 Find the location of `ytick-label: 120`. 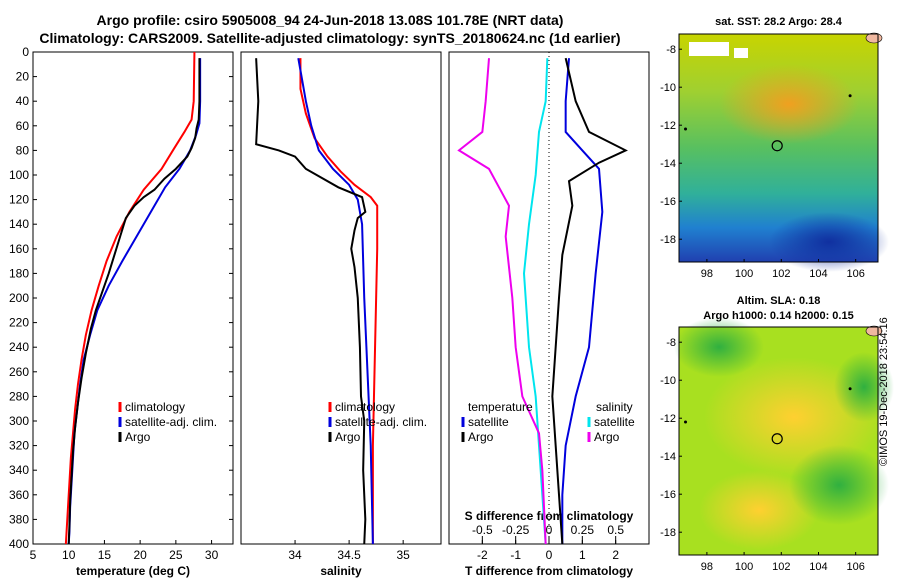

ytick-label: 120 is located at coordinates (19, 200).